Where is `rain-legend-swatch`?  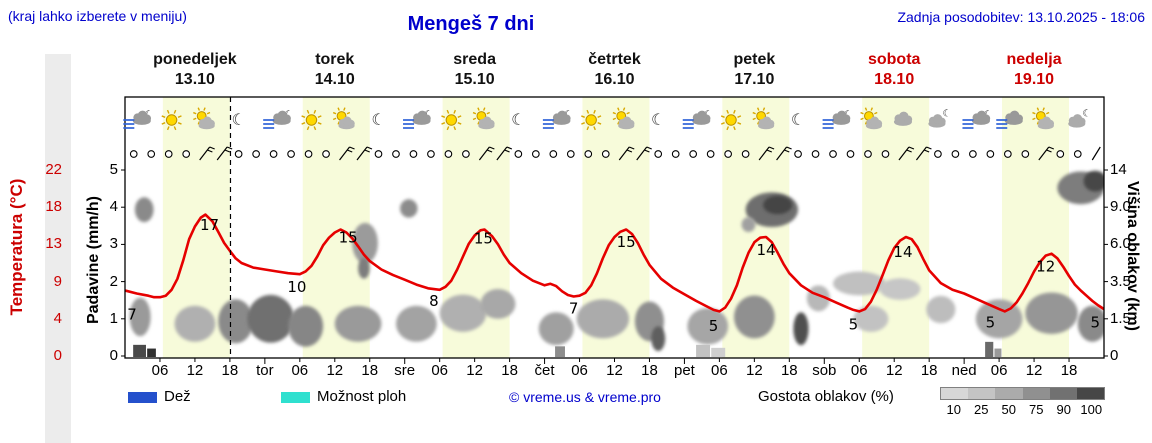 rain-legend-swatch is located at coordinates (142, 397).